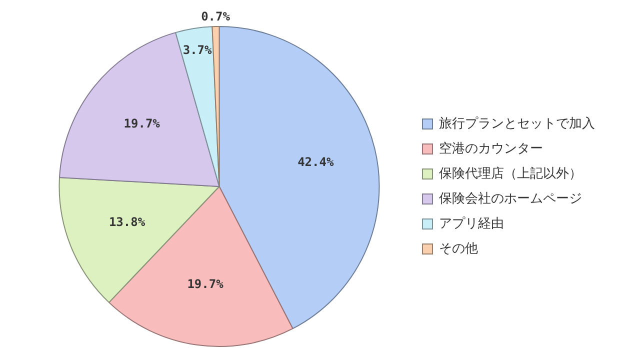 This screenshot has height=361, width=623. Describe the element at coordinates (517, 124) in the screenshot. I see `legend-label: 旅行プランとセットで加入` at that location.